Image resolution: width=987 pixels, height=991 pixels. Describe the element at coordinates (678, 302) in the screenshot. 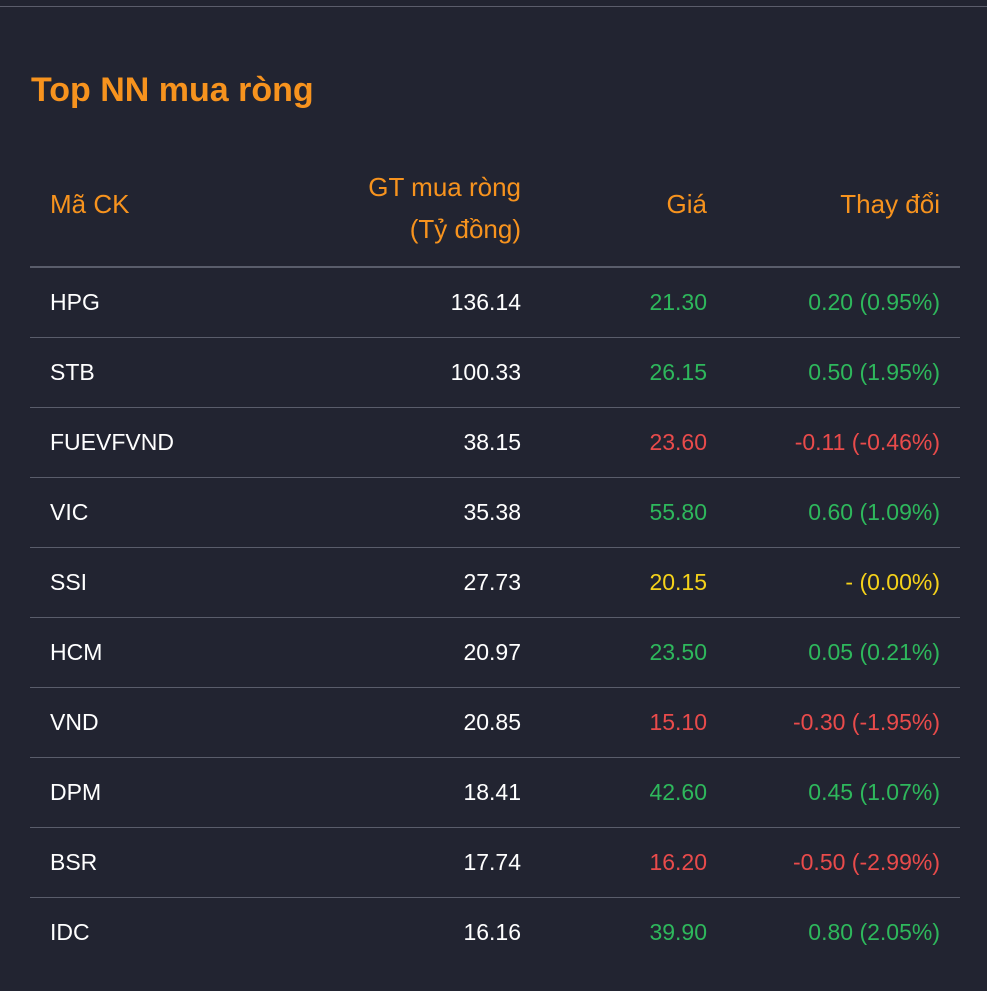

I see `row-price: 21.30` at that location.